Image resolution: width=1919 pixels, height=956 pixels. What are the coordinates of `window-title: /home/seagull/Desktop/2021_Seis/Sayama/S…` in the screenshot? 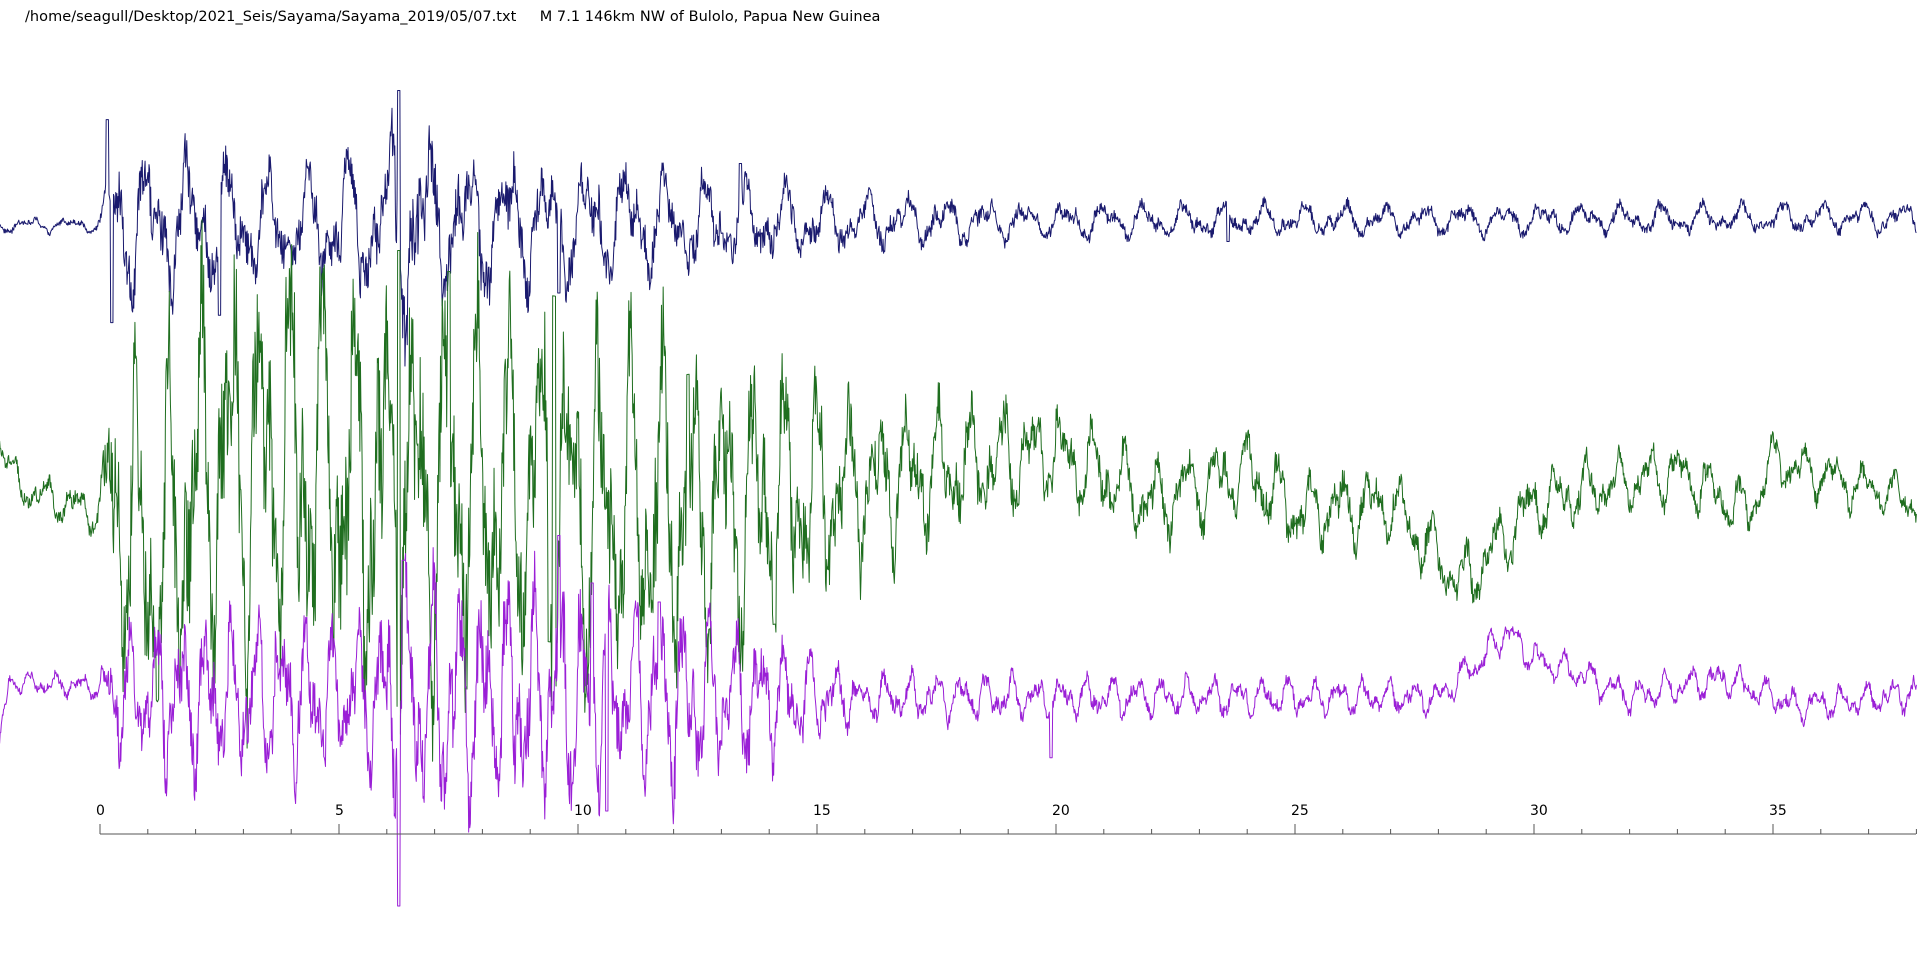 It's located at (453, 17).